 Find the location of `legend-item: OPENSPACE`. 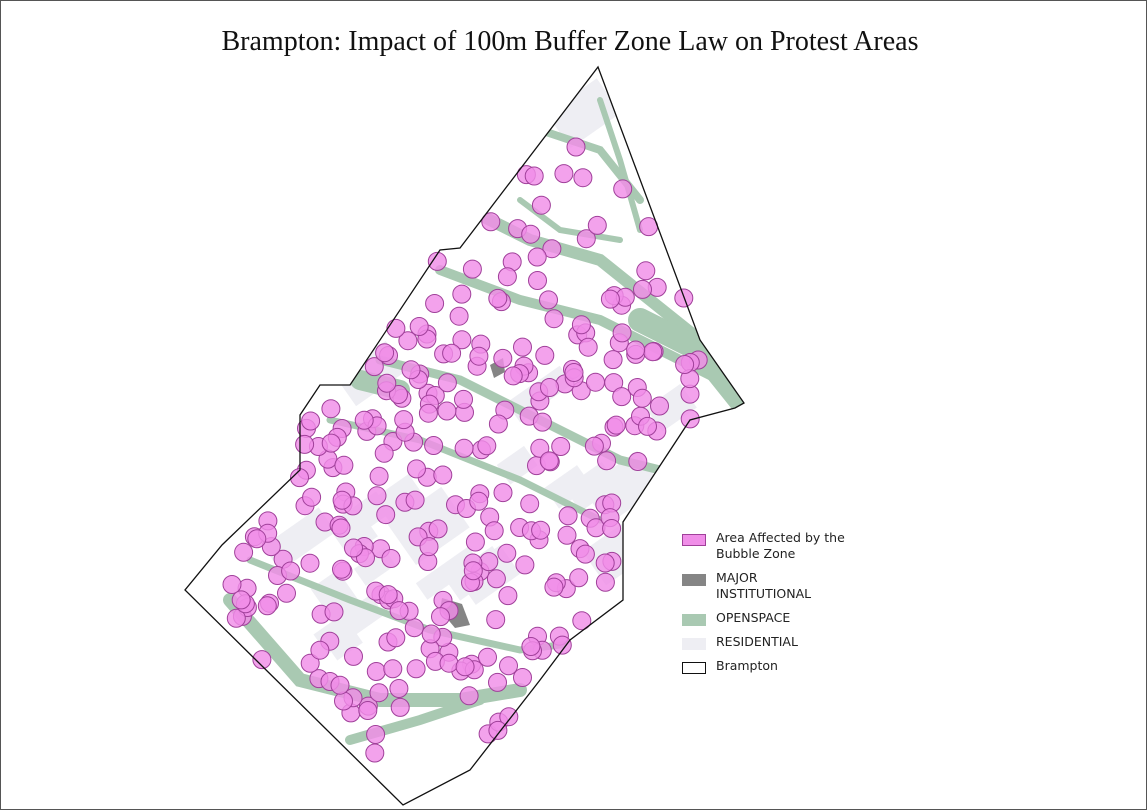

legend-item: OPENSPACE is located at coordinates (769, 618).